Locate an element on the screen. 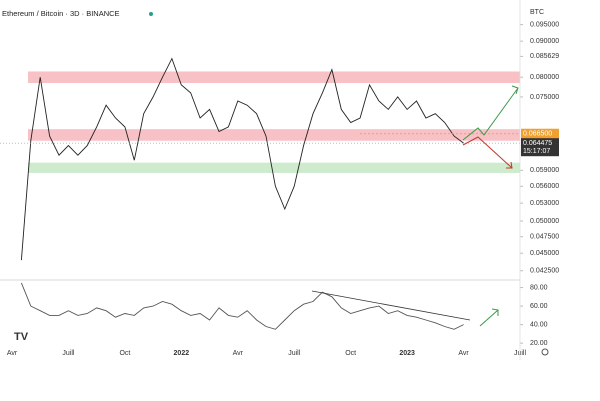  y-tick-label: 0.090000 is located at coordinates (544, 41).